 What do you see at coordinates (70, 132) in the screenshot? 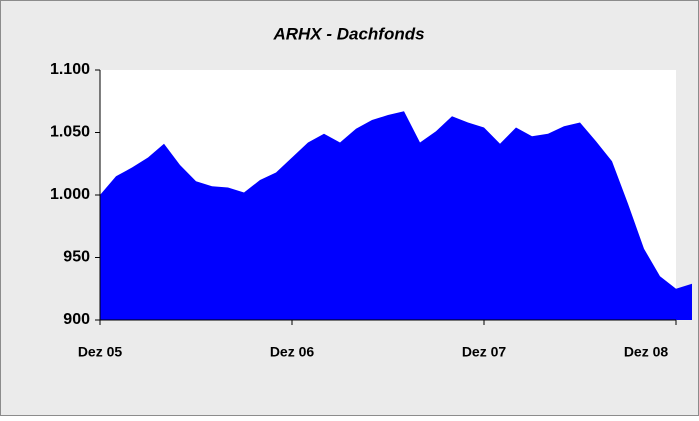
I see `y-tick-label: 1.050` at bounding box center [70, 132].